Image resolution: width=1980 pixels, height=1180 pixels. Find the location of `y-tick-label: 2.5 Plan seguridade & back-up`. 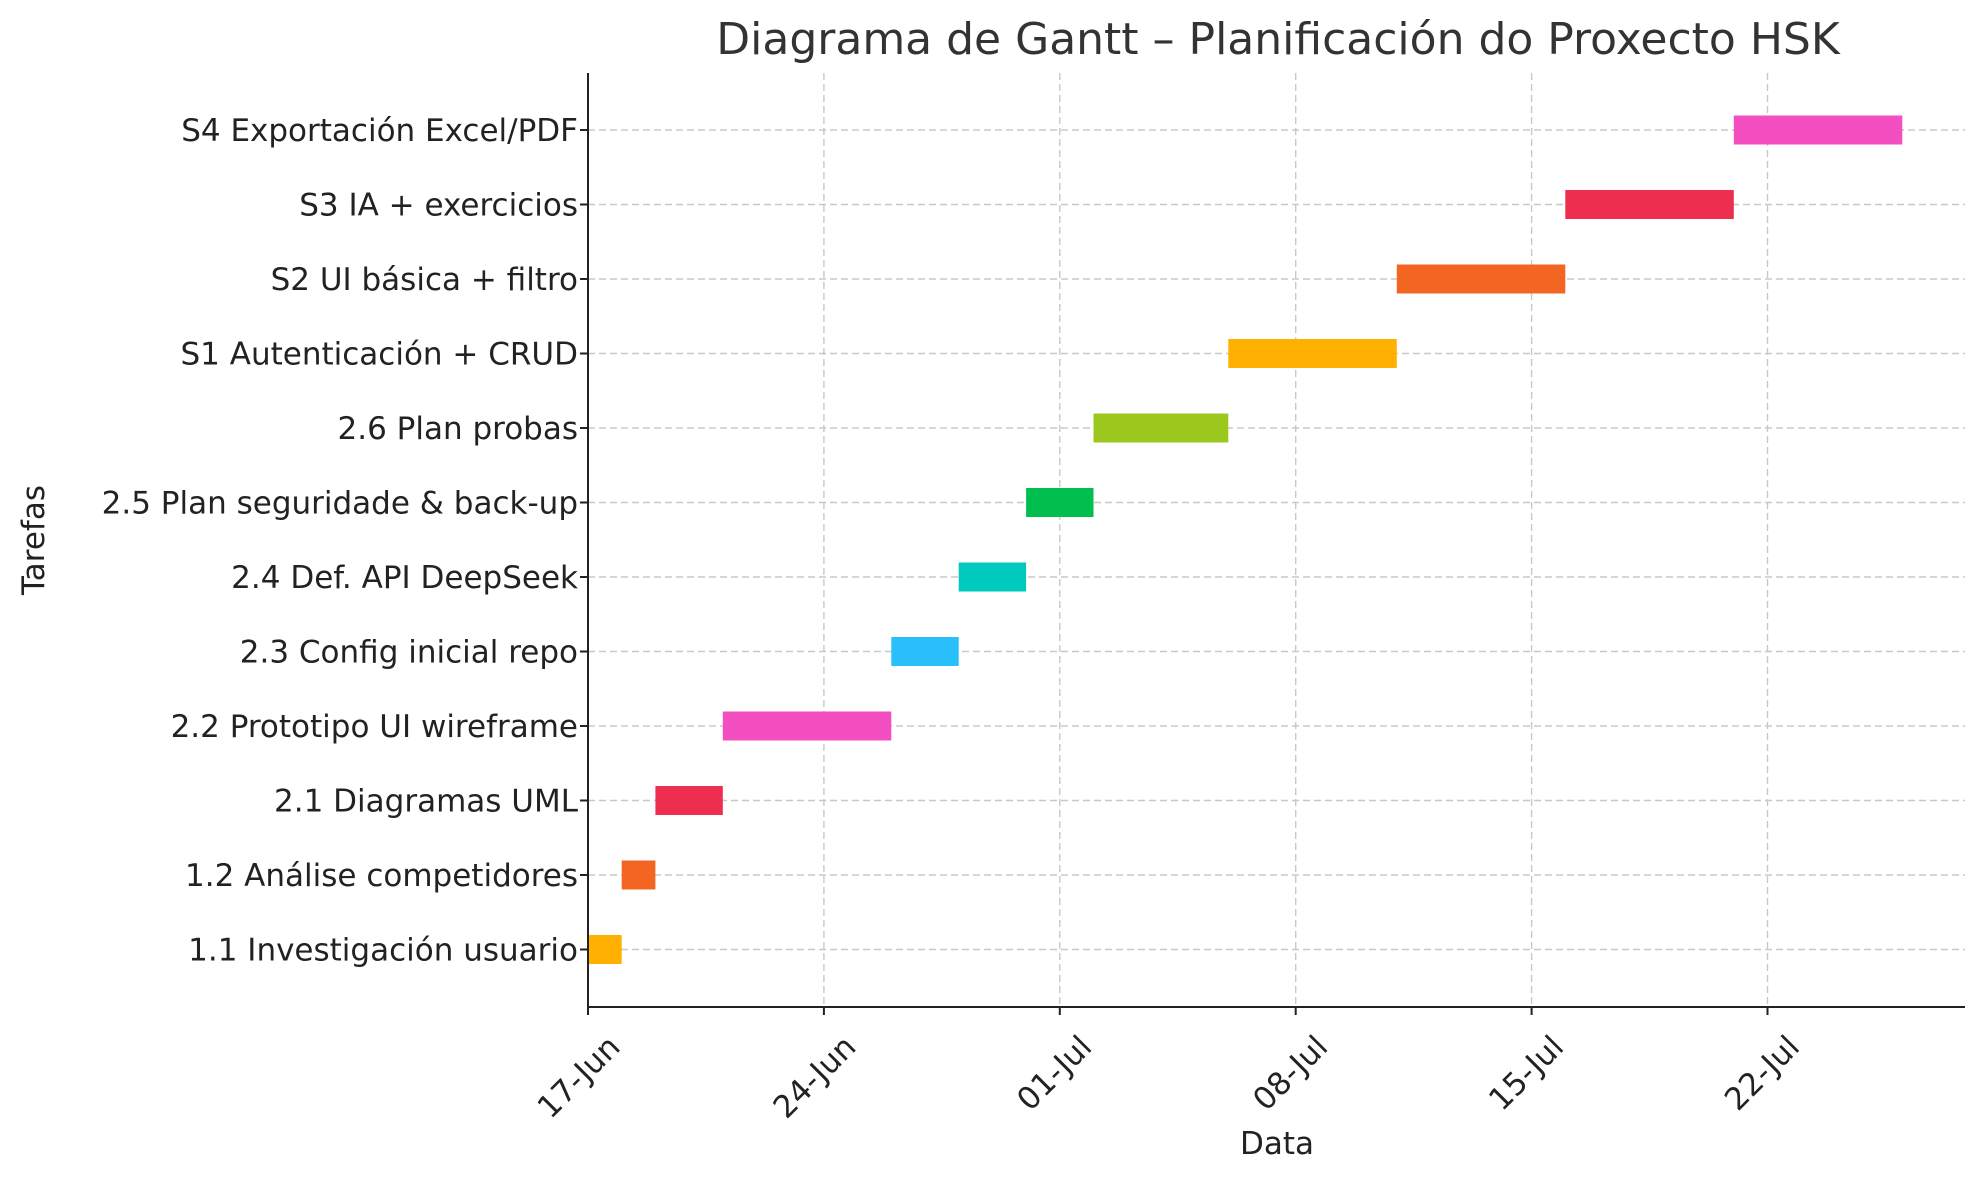

y-tick-label: 2.5 Plan seguridade & back-up is located at coordinates (340, 504).